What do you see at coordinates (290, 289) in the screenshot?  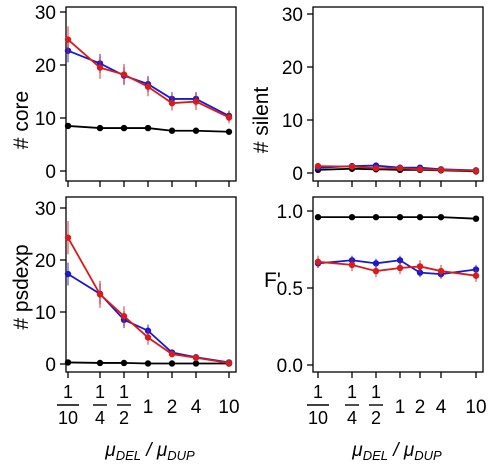 I see `y-tick-label: 0.5` at bounding box center [290, 289].